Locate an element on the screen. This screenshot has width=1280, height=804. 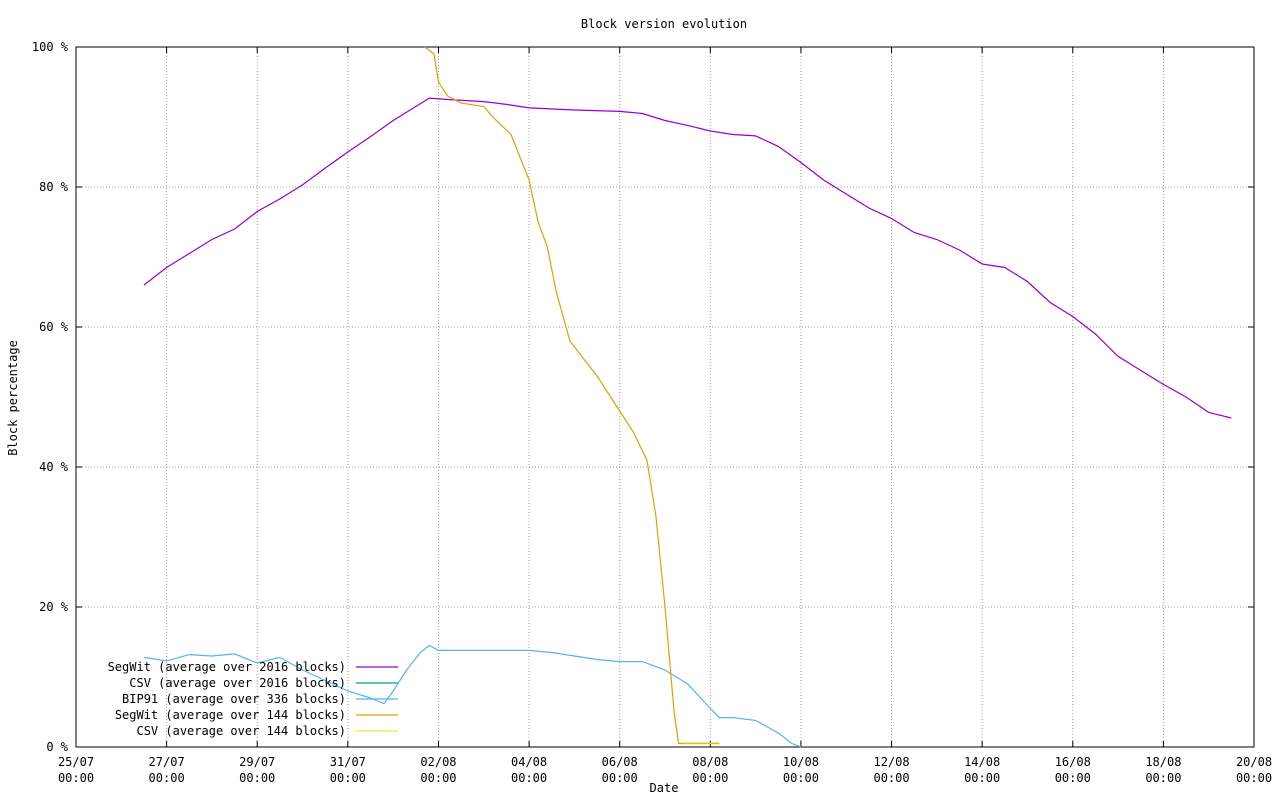
legend-label: CSV (average over 2016 blocks) is located at coordinates (237, 683).